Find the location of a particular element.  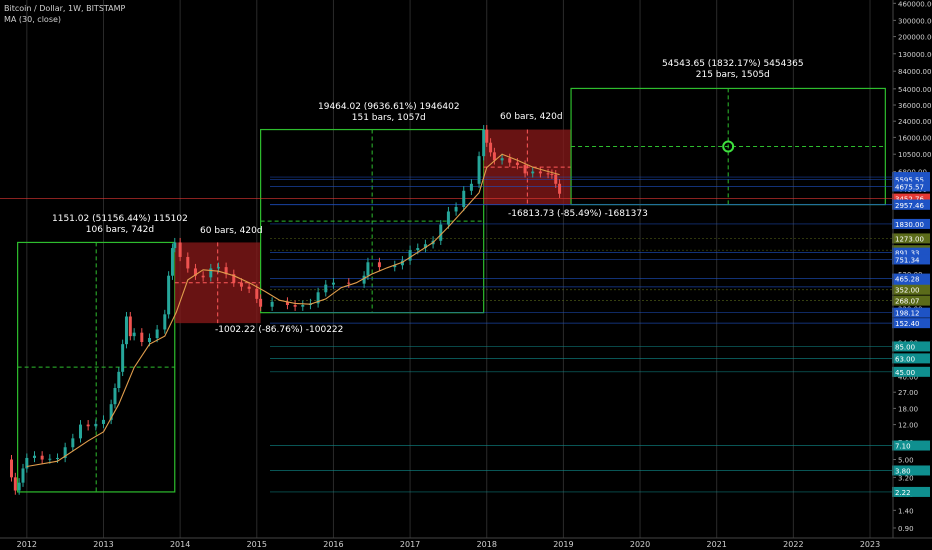

axis-price-tag-label: 3.80 is located at coordinates (903, 471).